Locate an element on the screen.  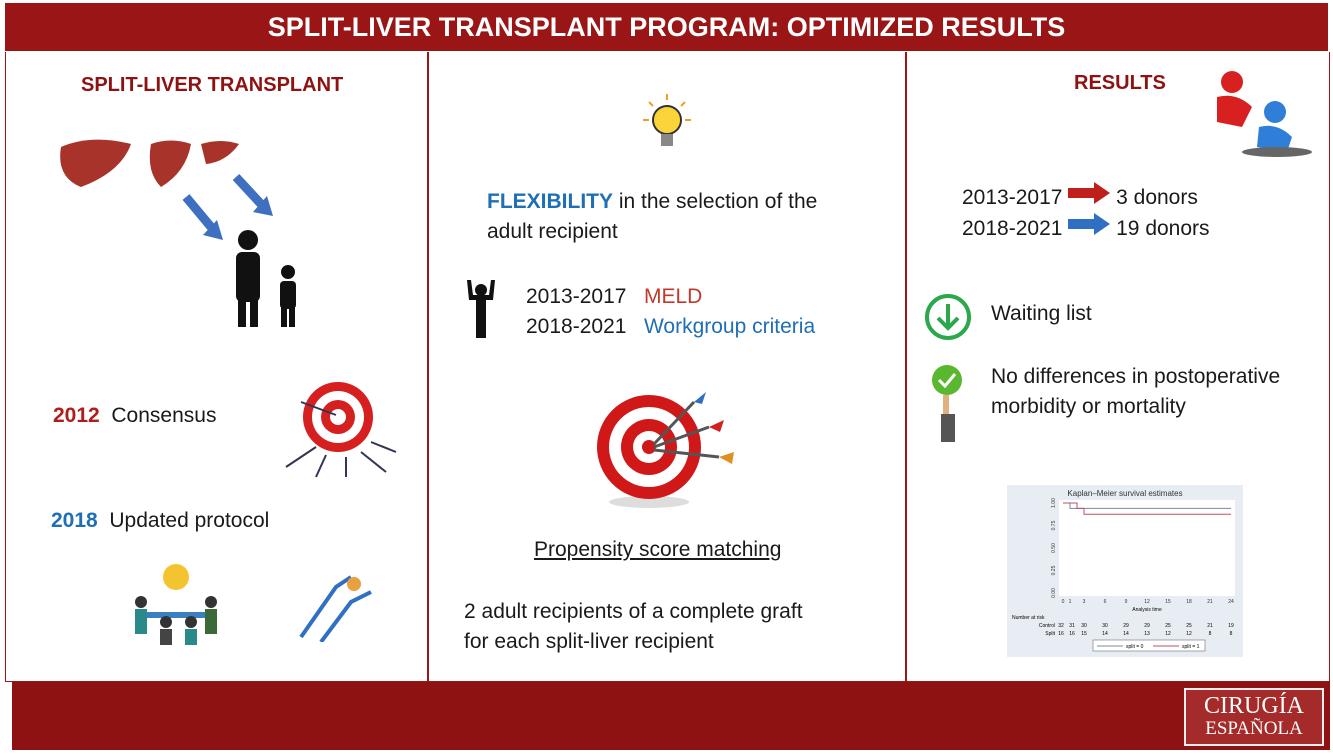
y-tick-label: 0.00 is located at coordinates (1054, 593).